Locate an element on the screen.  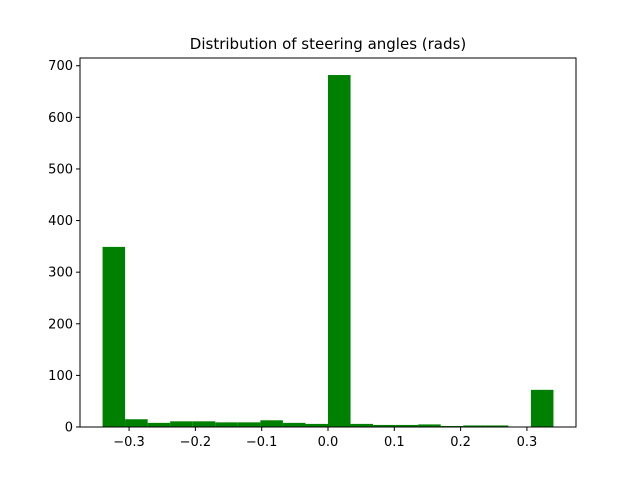
y-tick-label: 400 is located at coordinates (60, 221).